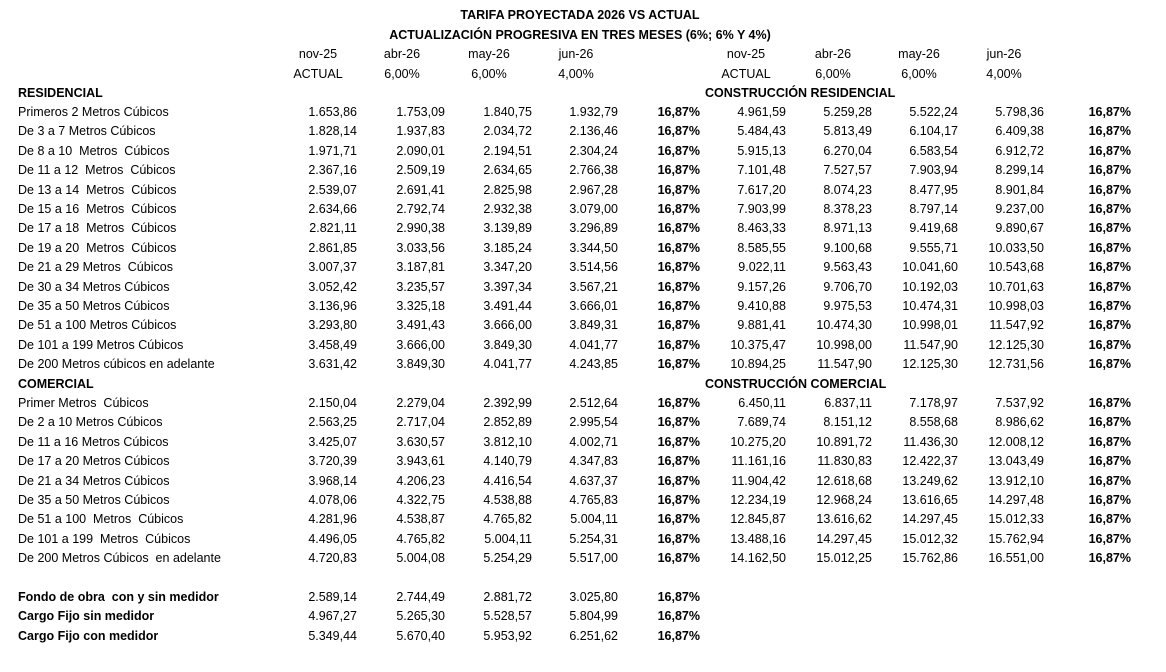  I want to click on row-value: 8.901,84, so click(1019, 189).